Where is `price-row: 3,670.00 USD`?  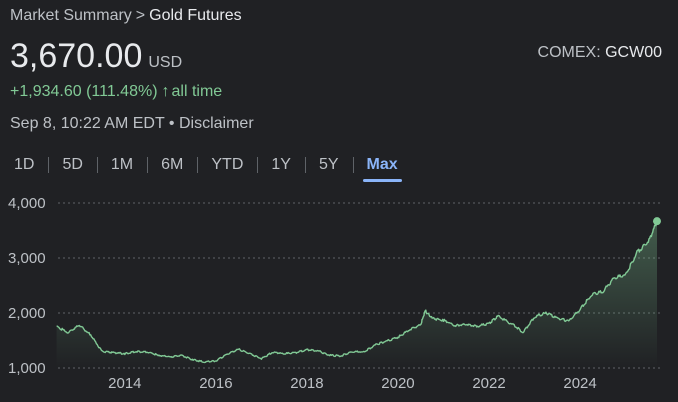 price-row: 3,670.00 USD is located at coordinates (96, 56).